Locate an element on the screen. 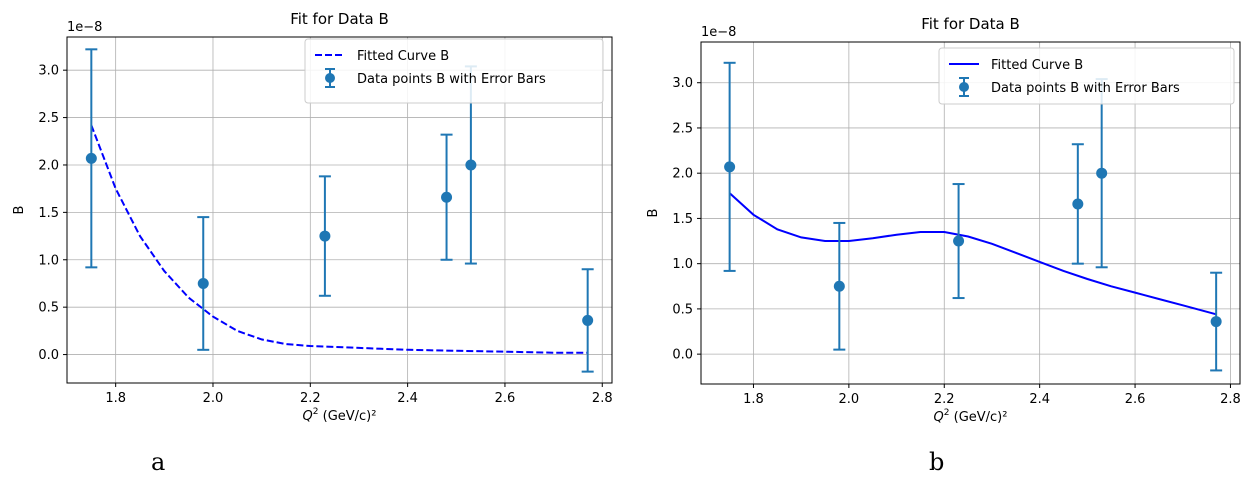 The image size is (1250, 500). panel-label-b: b is located at coordinates (937, 462).